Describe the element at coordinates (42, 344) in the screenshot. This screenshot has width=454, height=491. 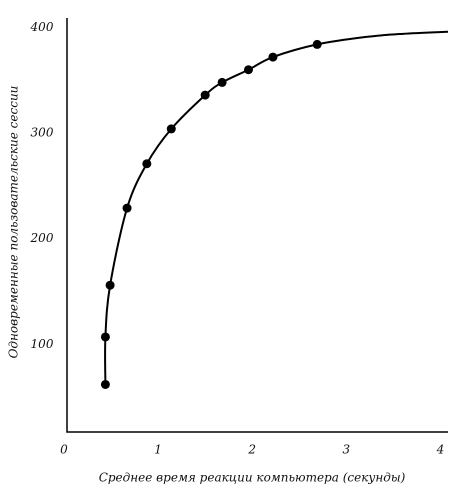
I see `y-tick-label: 100` at that location.